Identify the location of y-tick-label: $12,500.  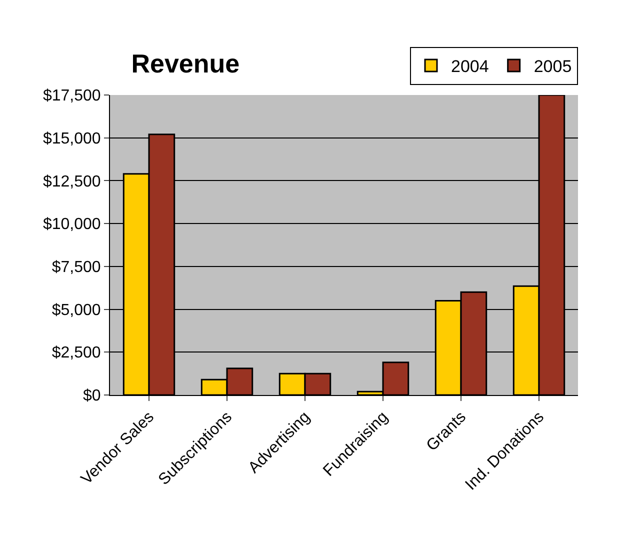
(71, 181).